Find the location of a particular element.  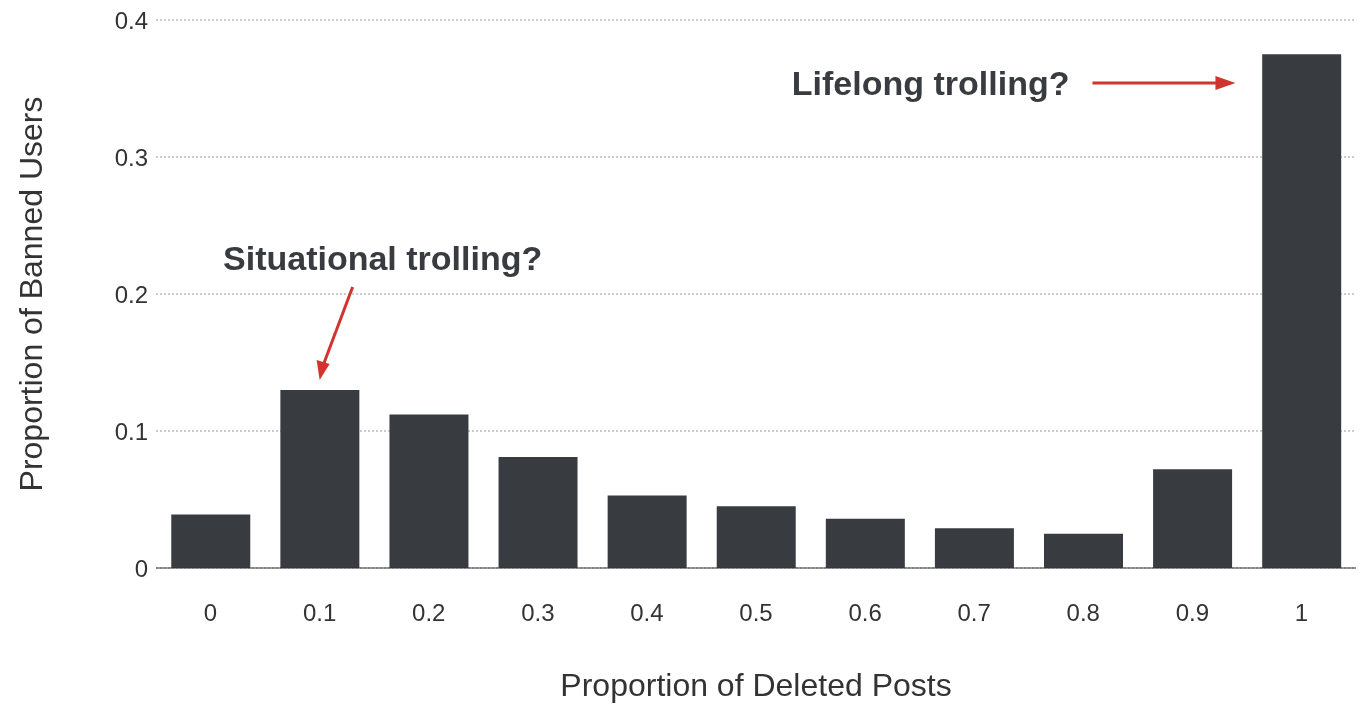

x-tick-label: 0.9 is located at coordinates (1192, 613).